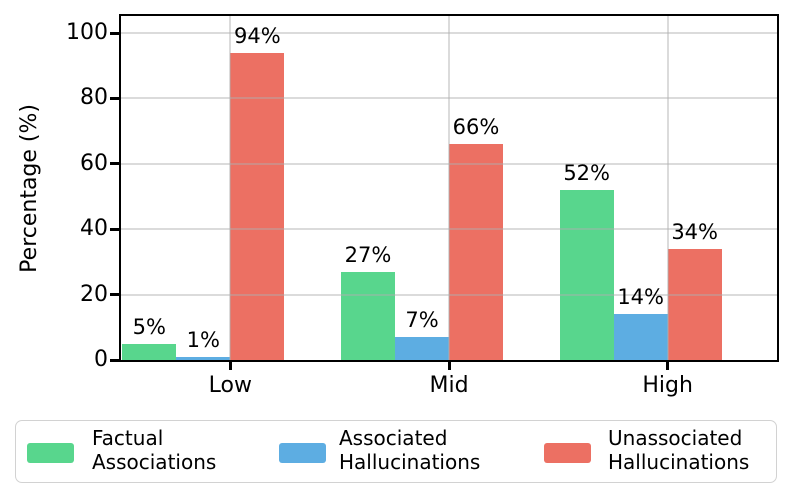  Describe the element at coordinates (640, 337) in the screenshot. I see `bar-high-associated-hallucinations` at that location.